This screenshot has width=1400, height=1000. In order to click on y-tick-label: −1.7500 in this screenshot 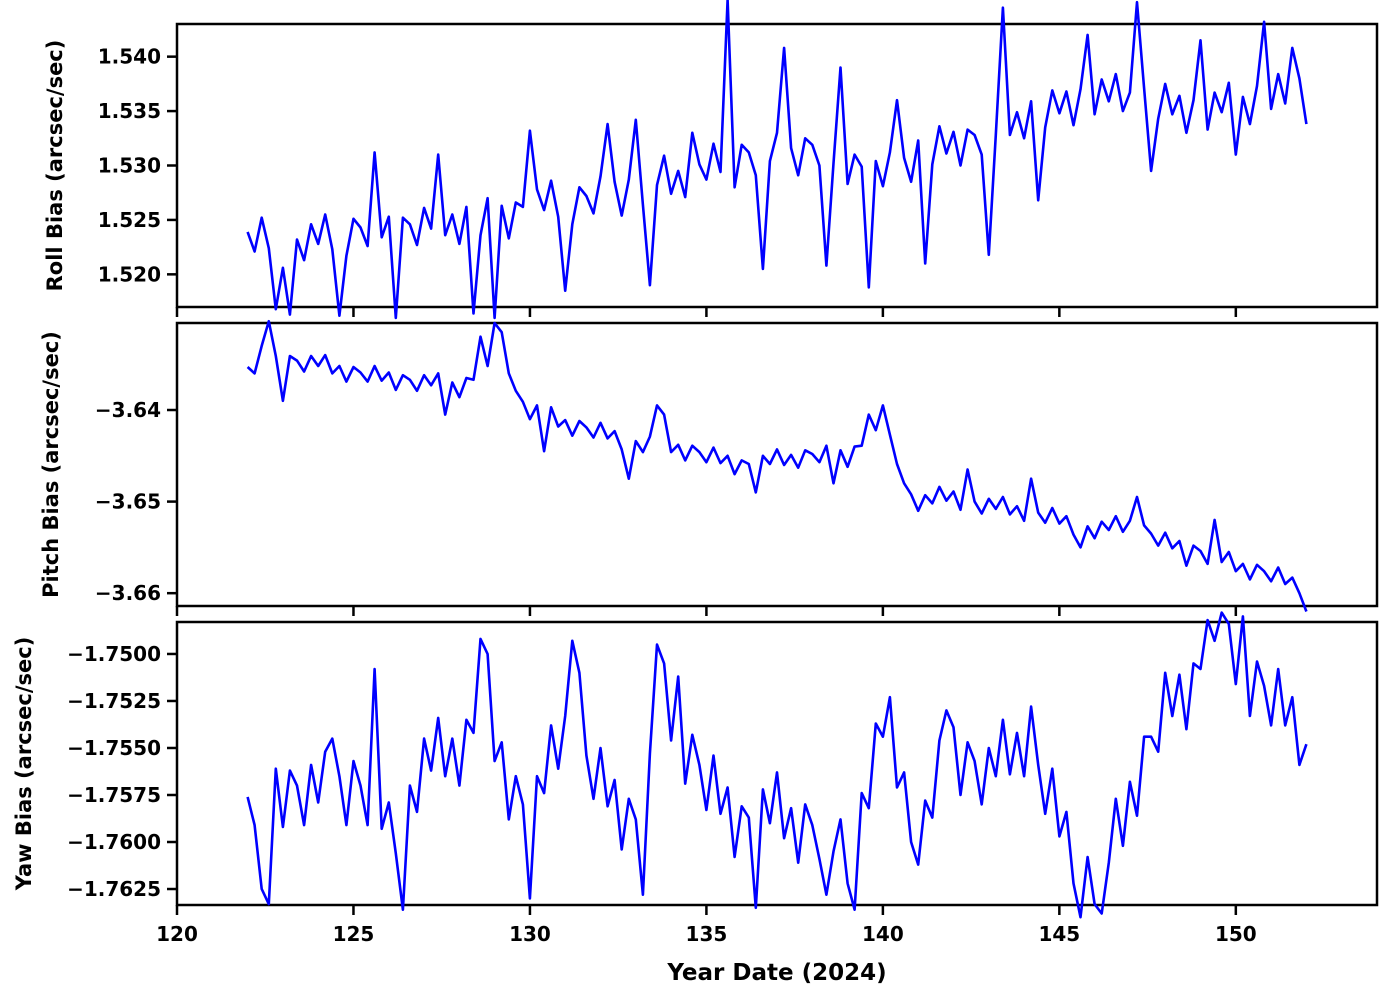, I will do `click(114, 654)`.